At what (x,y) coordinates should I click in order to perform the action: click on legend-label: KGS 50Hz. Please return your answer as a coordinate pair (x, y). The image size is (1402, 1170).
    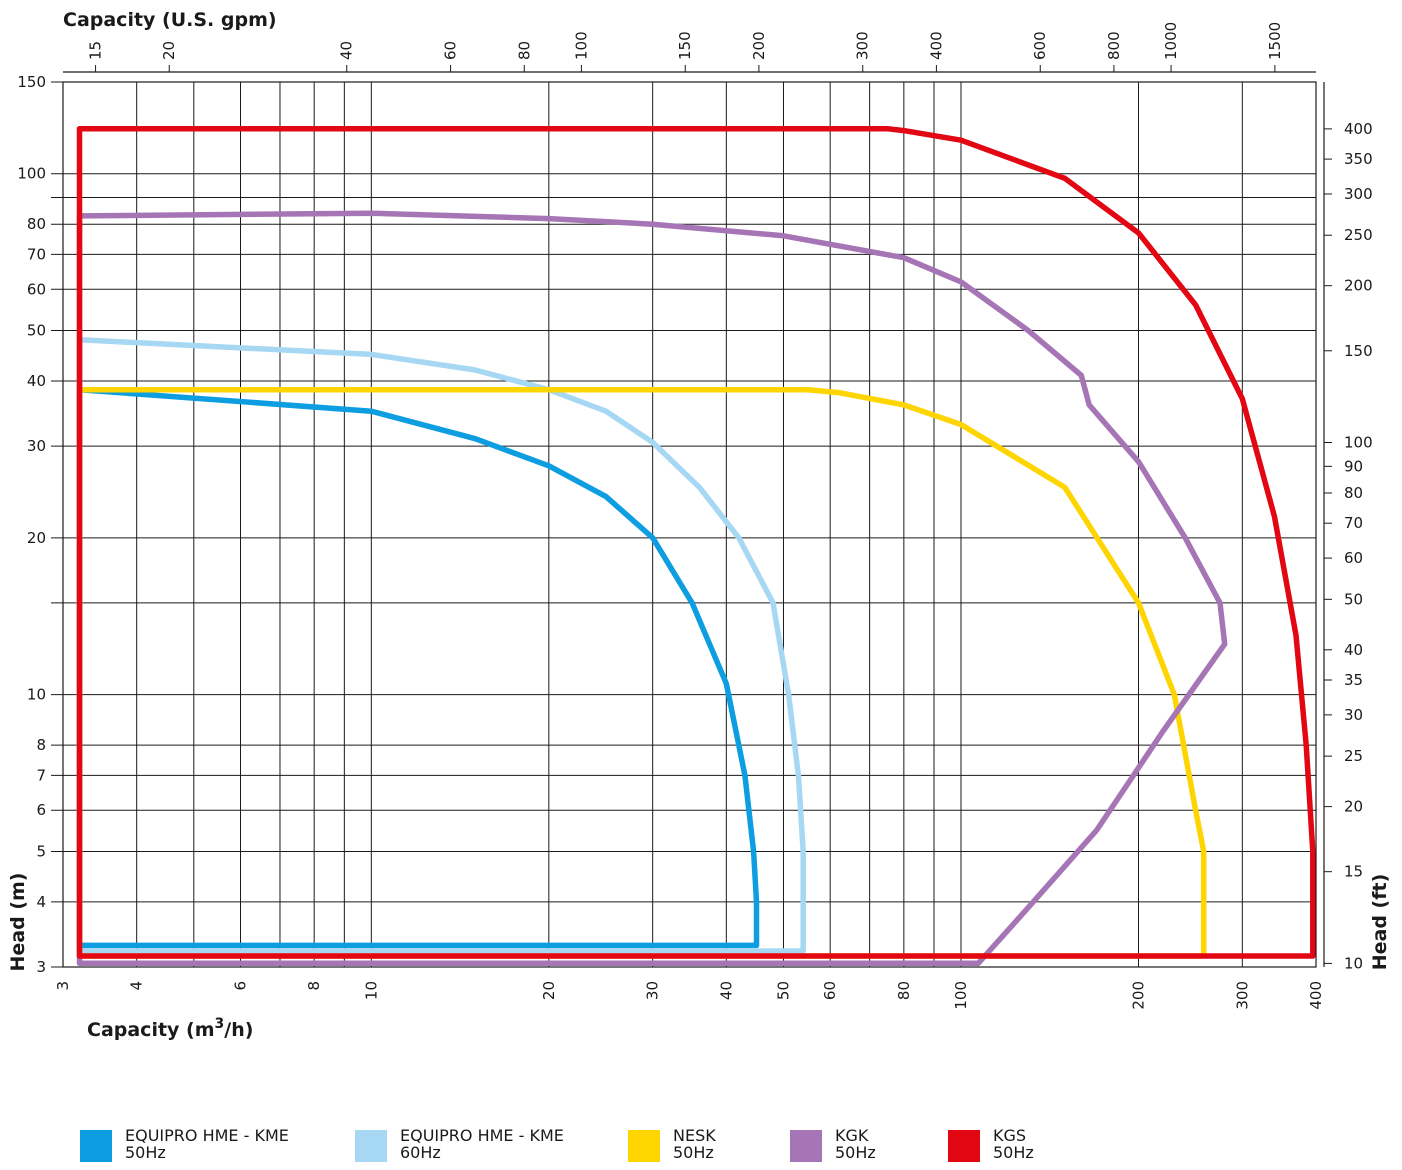
    Looking at the image, I should click on (1013, 1144).